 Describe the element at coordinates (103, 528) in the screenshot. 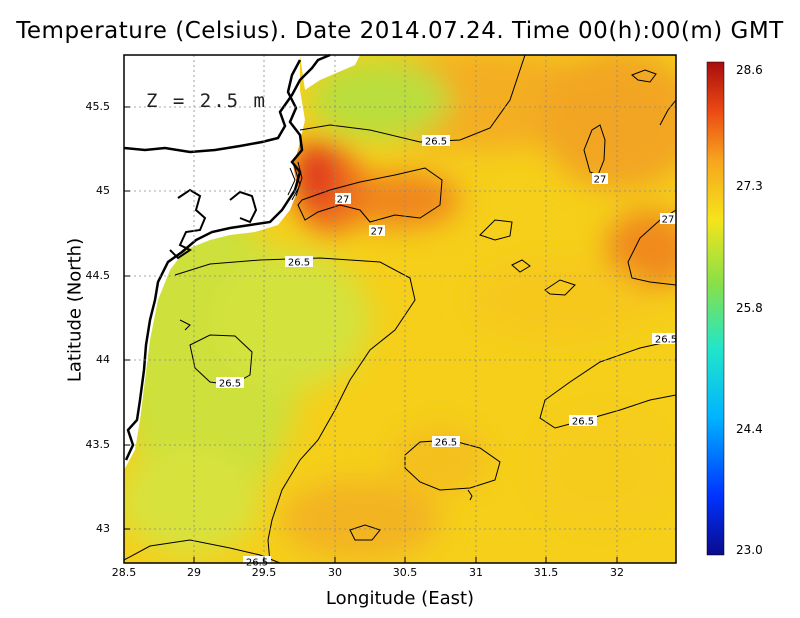

I see `y-tick-label: 43` at that location.